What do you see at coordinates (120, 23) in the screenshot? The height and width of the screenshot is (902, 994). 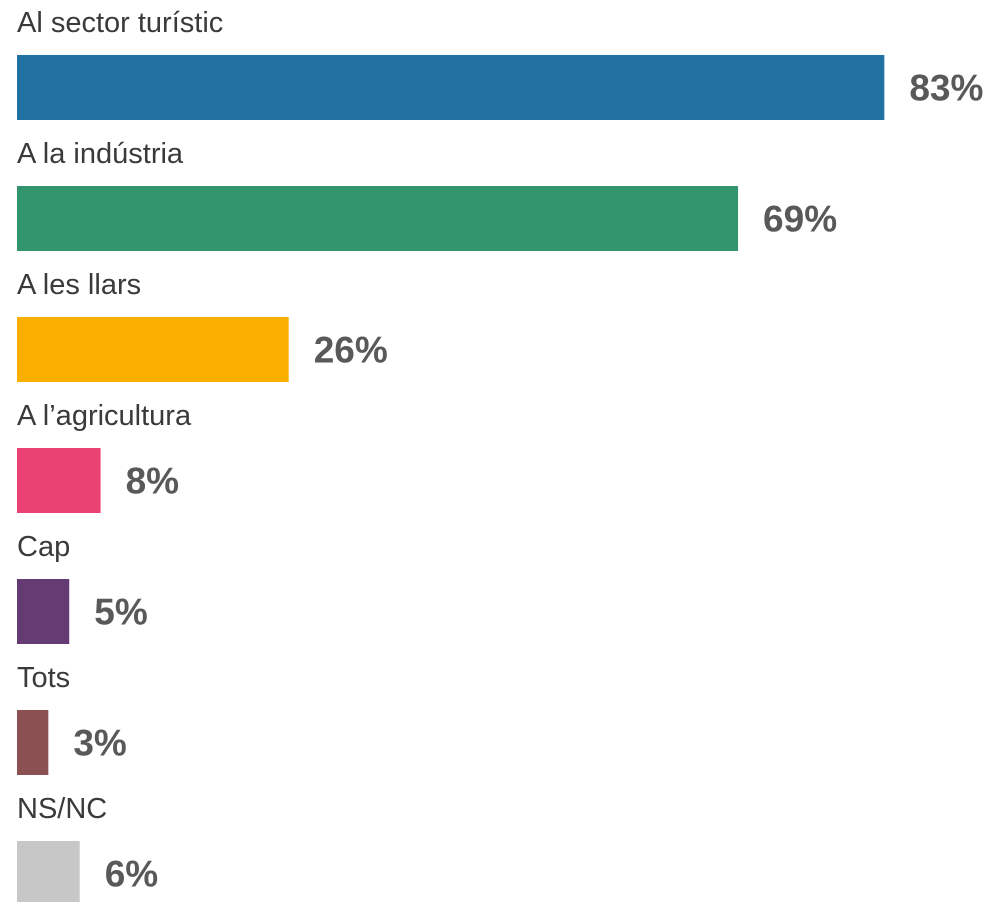 I see `category-label: Al sector turístic` at bounding box center [120, 23].